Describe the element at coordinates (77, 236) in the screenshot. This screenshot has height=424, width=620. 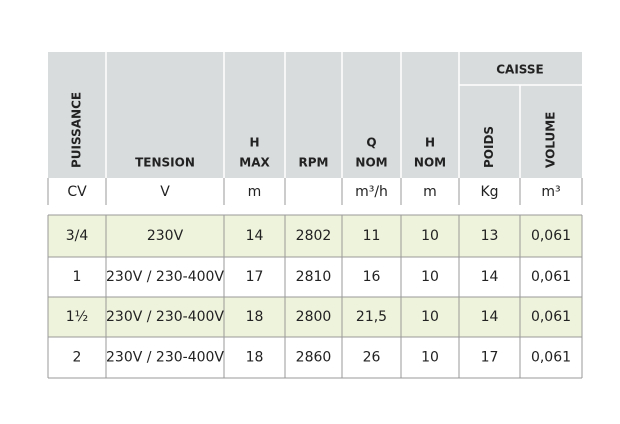
I see `cell: 3/4` at that location.